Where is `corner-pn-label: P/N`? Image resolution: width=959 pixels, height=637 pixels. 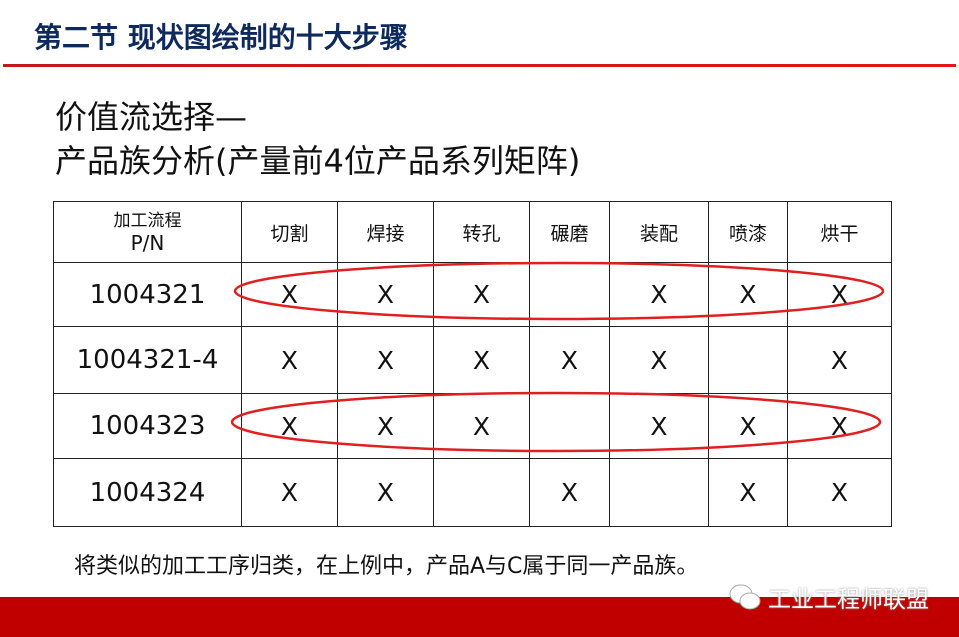
corner-pn-label: P/N is located at coordinates (147, 243).